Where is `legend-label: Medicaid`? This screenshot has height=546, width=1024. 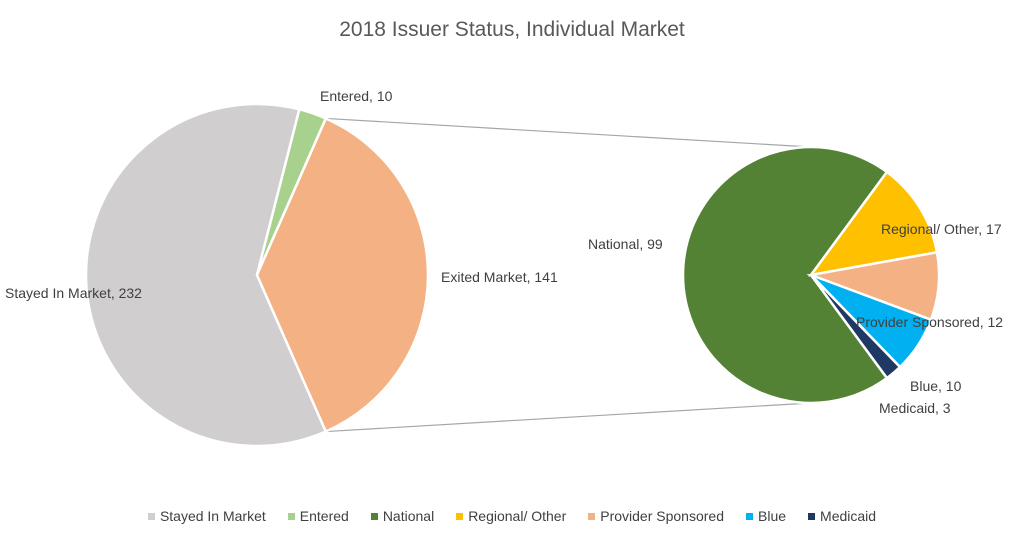
legend-label: Medicaid is located at coordinates (848, 516).